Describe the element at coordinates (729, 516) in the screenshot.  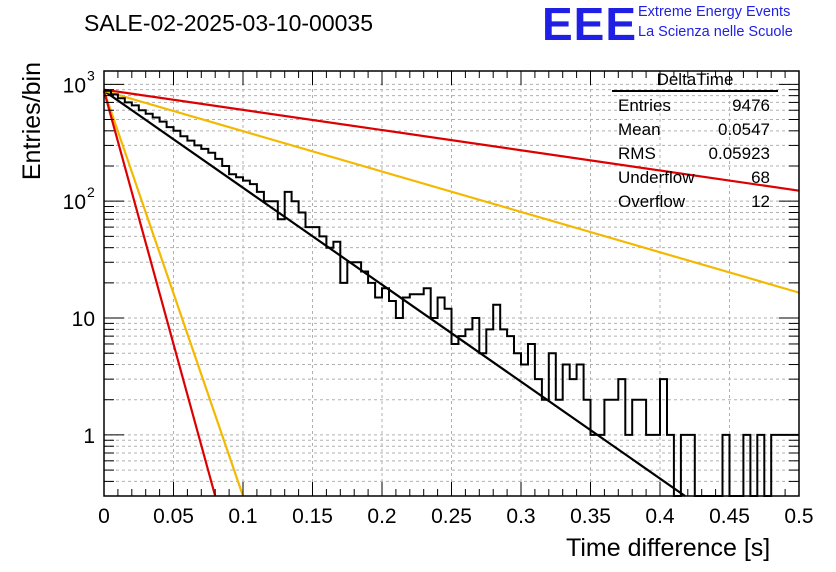
I see `x-tick-label: 0.45` at that location.